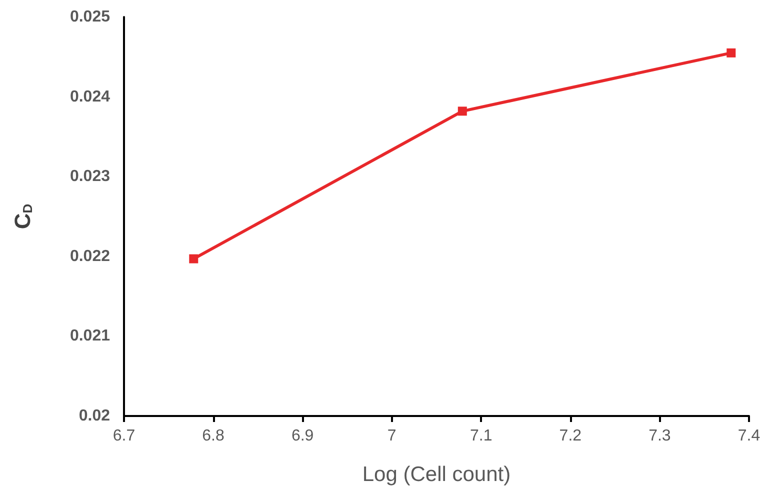  What do you see at coordinates (213, 436) in the screenshot?
I see `x-tick-label: 6.8` at bounding box center [213, 436].